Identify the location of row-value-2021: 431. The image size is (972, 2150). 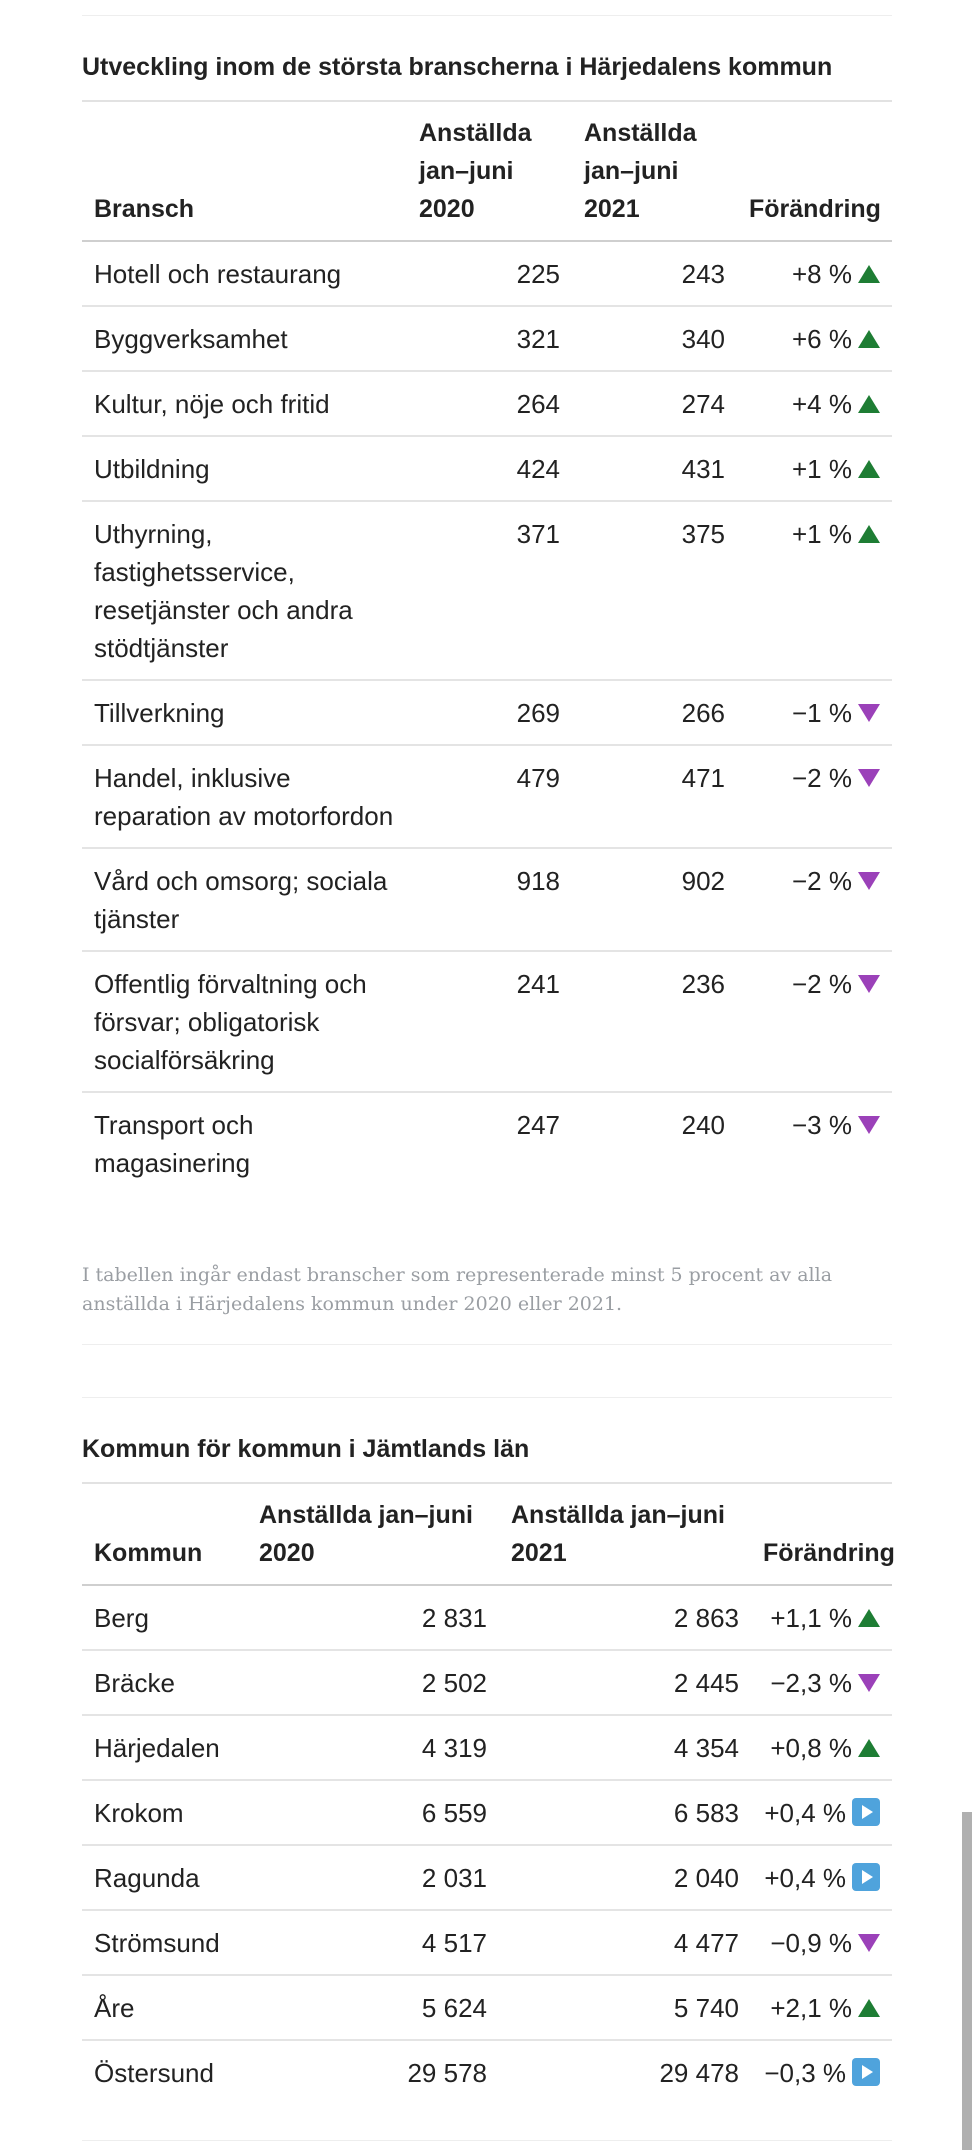
(654, 469).